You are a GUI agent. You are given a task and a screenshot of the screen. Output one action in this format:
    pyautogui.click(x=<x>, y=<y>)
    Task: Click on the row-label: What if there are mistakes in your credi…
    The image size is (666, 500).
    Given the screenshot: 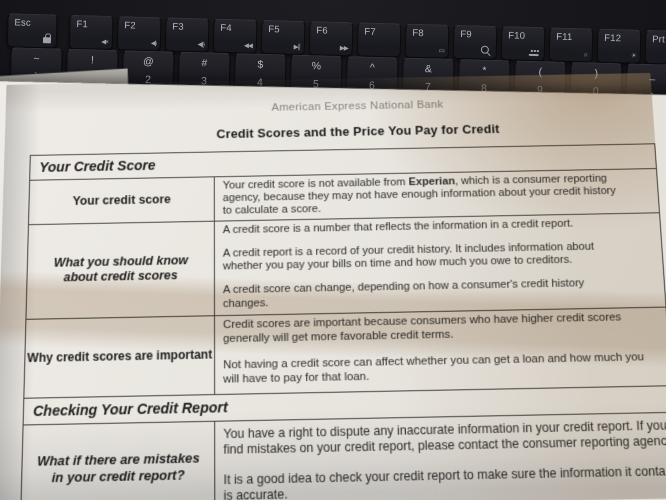 What is the action you would take?
    pyautogui.click(x=118, y=460)
    